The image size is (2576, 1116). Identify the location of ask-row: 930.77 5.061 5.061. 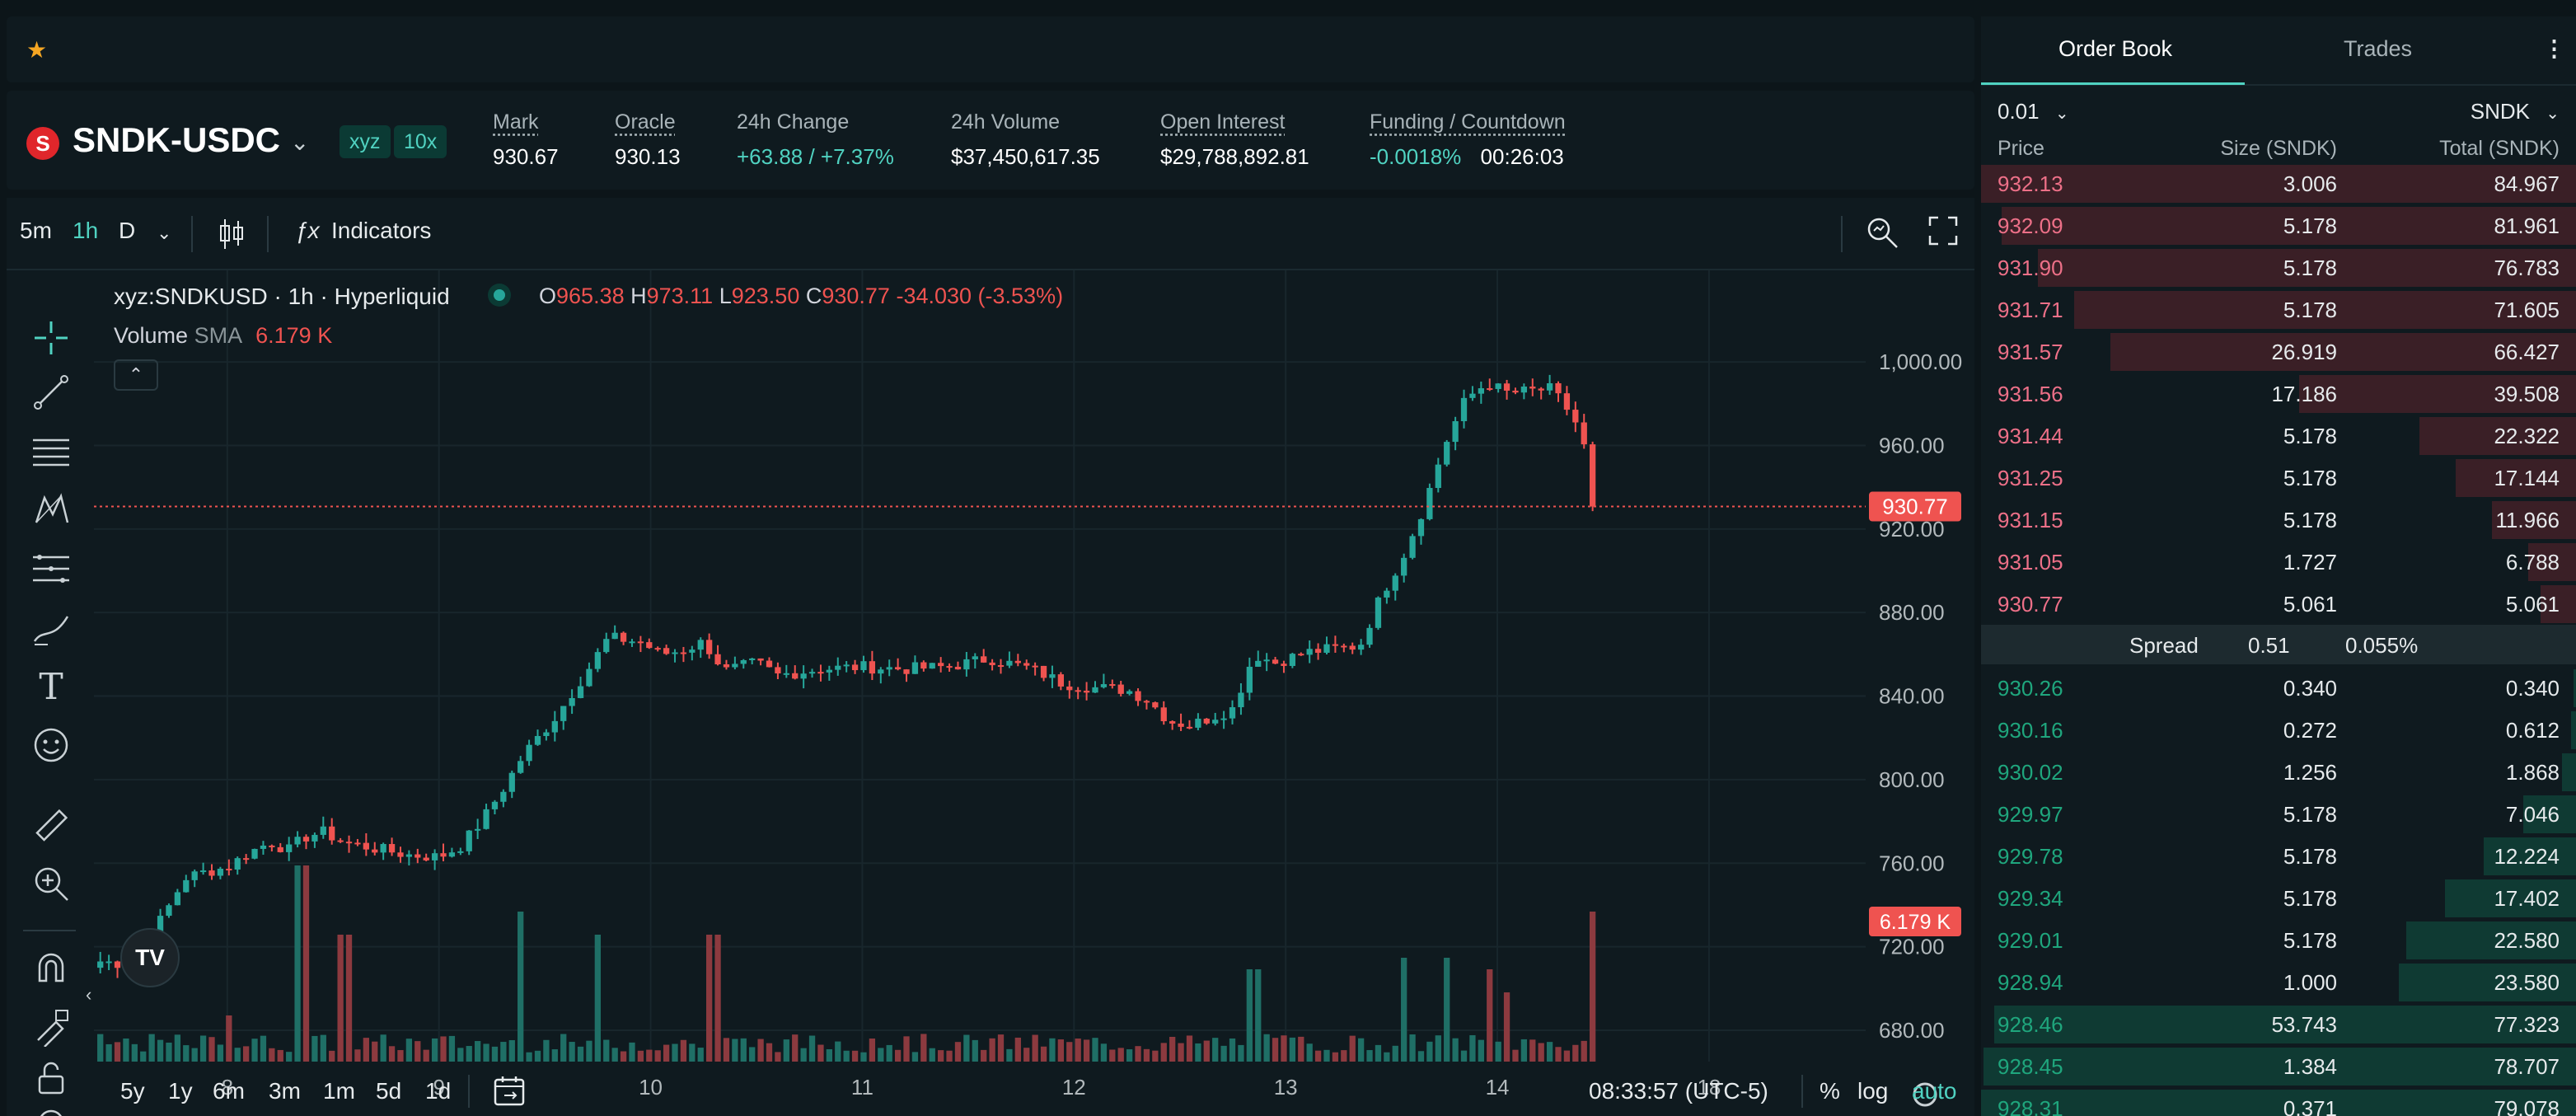
(2278, 604).